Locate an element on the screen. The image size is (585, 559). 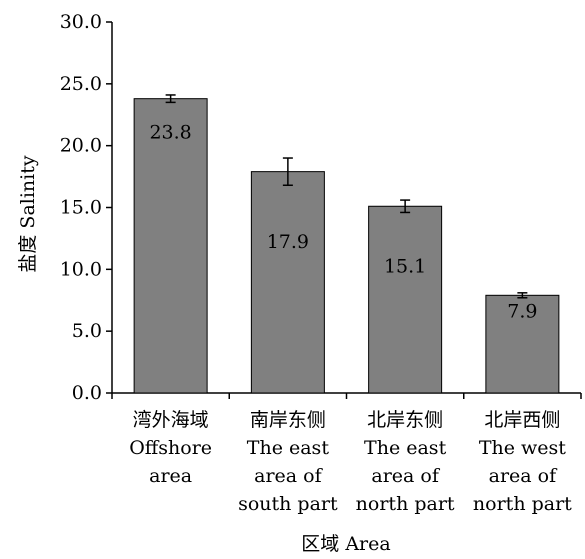
category-label: The west is located at coordinates (522, 448).